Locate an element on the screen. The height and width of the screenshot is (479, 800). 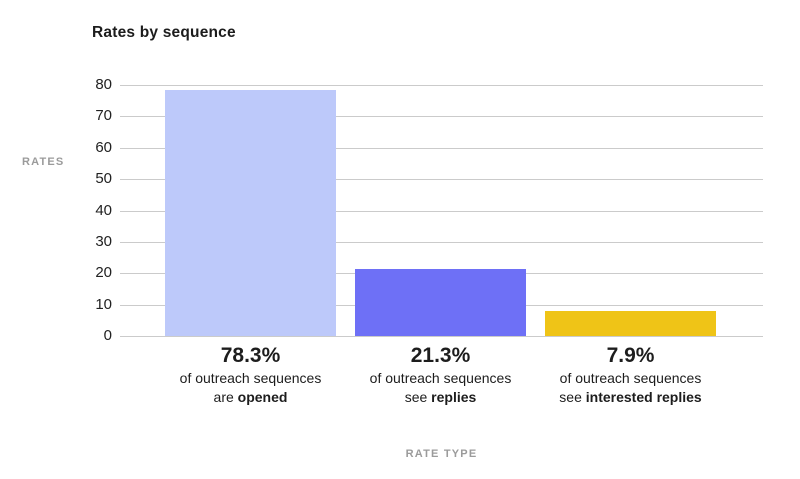
bar-interested-replies is located at coordinates (630, 323).